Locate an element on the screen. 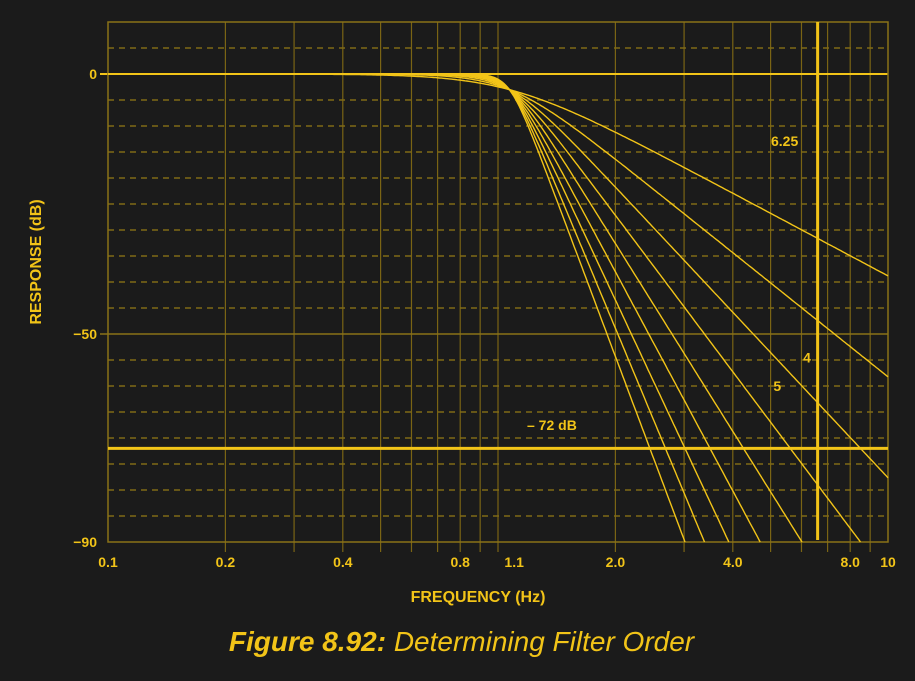 The width and height of the screenshot is (915, 681). y-tick-label: −50 is located at coordinates (85, 334).